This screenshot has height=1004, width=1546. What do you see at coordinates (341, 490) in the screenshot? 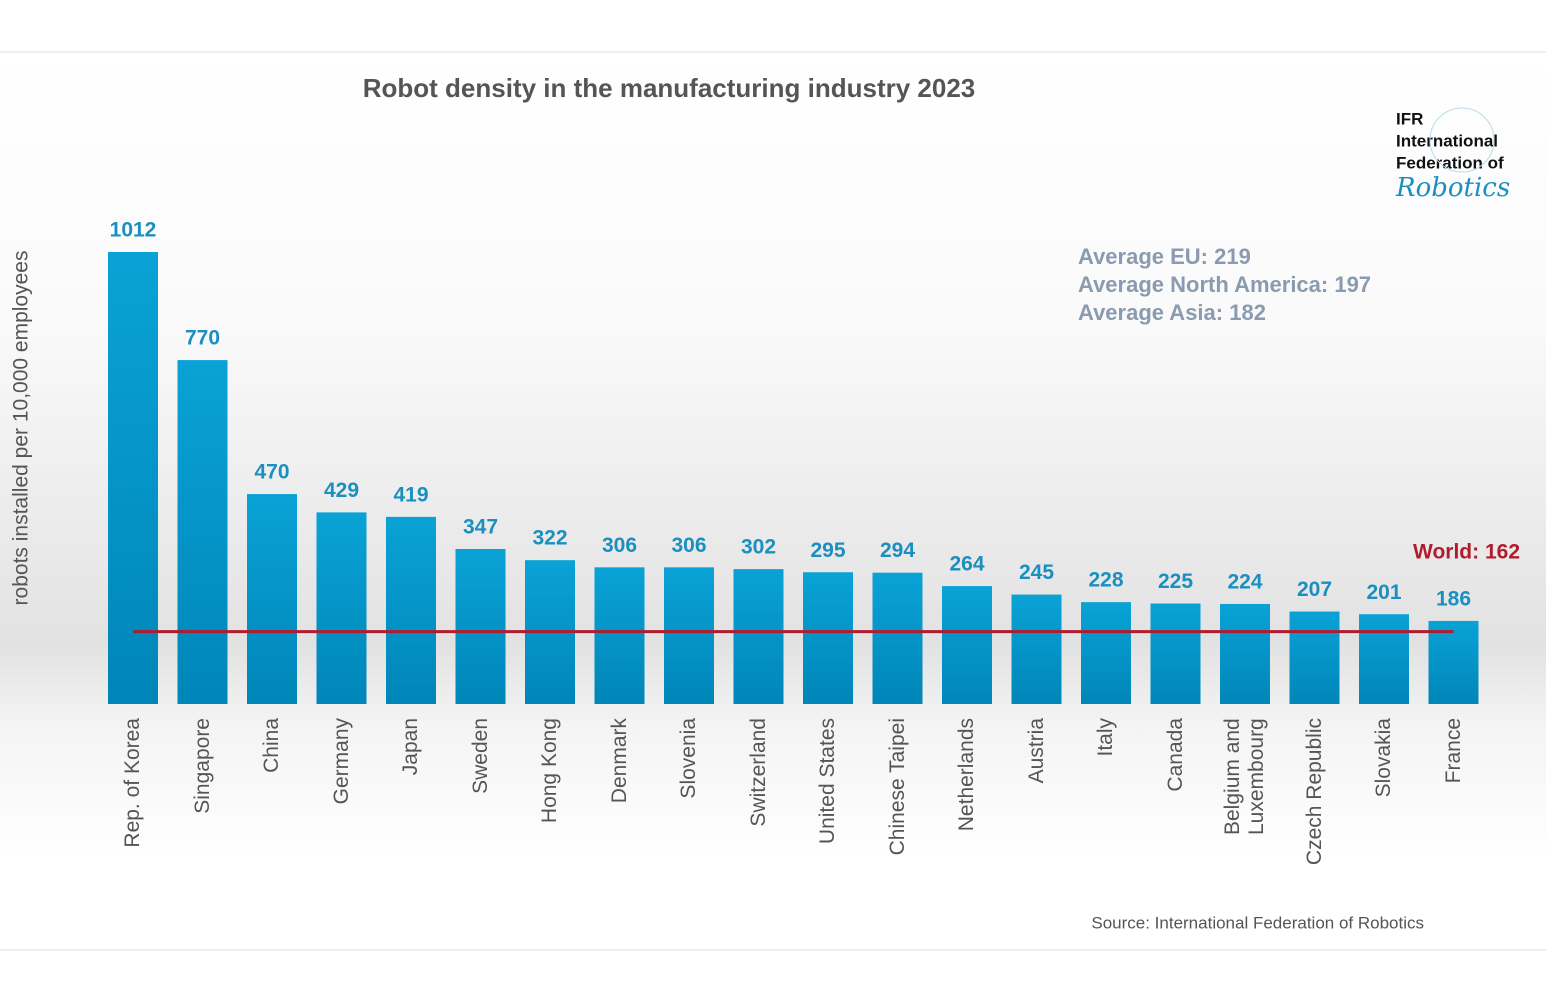
I see `value-label: 429` at bounding box center [341, 490].